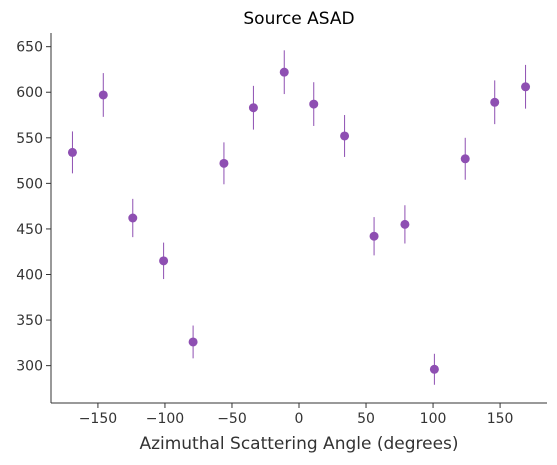 The height and width of the screenshot is (465, 557). Describe the element at coordinates (433, 419) in the screenshot. I see `x-tick-label: 100` at that location.